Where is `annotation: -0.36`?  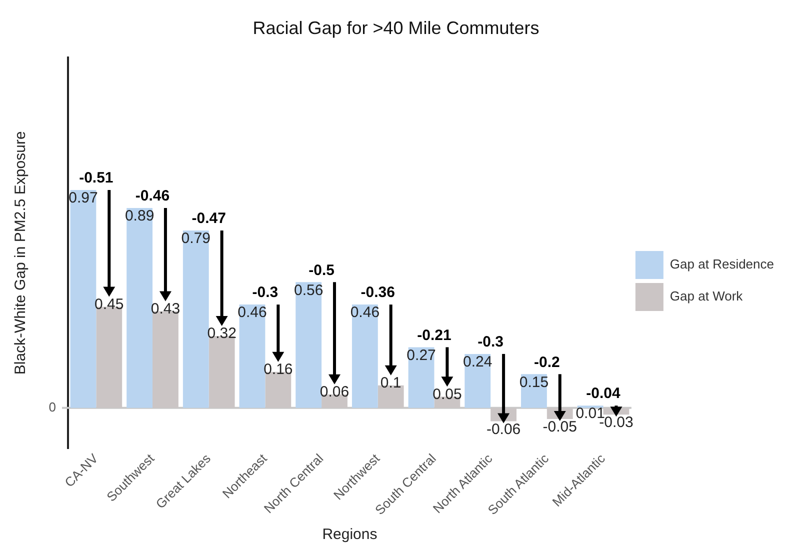 annotation: -0.36 is located at coordinates (377, 293).